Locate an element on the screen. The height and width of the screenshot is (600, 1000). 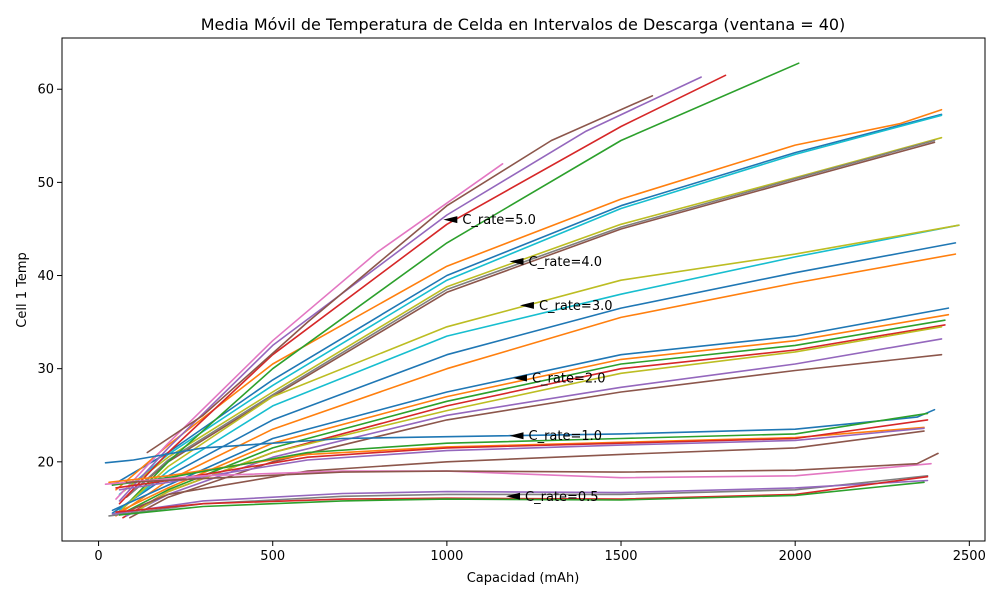
y-tick-label-2: 40 is located at coordinates (45, 276).